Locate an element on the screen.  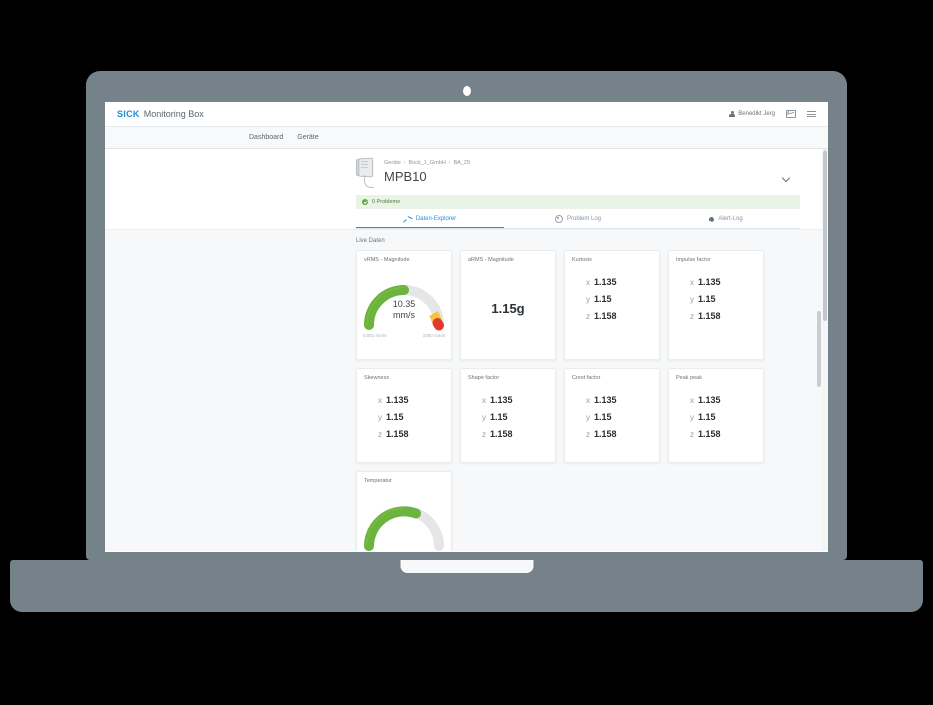
tab-problem-log: Problem Log is located at coordinates (578, 219).